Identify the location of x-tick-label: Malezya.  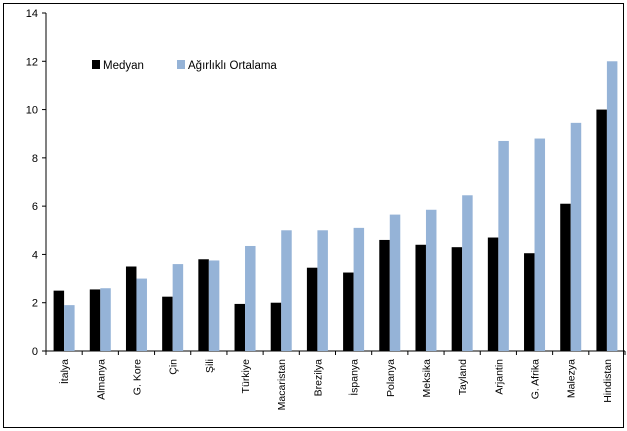
(572, 378).